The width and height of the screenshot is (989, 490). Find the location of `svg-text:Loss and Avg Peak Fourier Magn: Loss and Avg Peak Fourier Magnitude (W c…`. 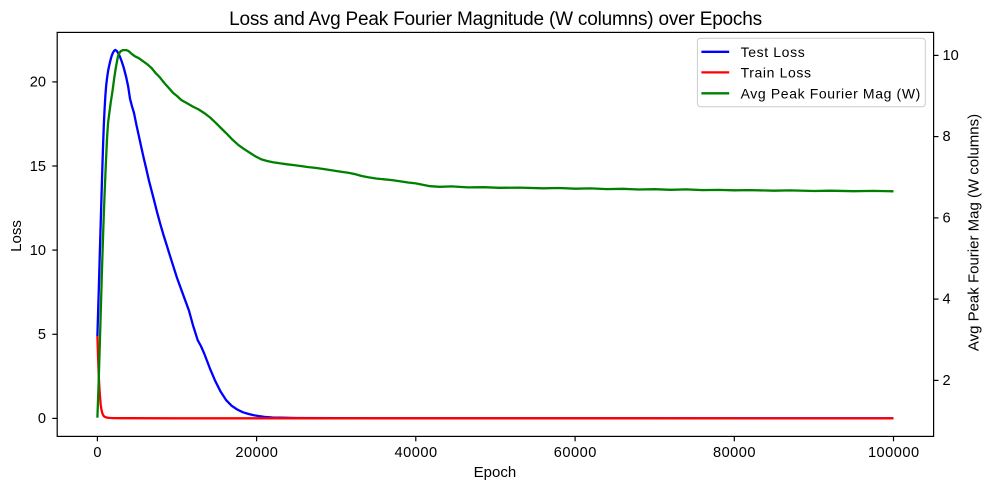

svg-text:Loss and Avg Peak Fourier Magn: Loss and Avg Peak Fourier Magnitude (W c… is located at coordinates (495, 19).